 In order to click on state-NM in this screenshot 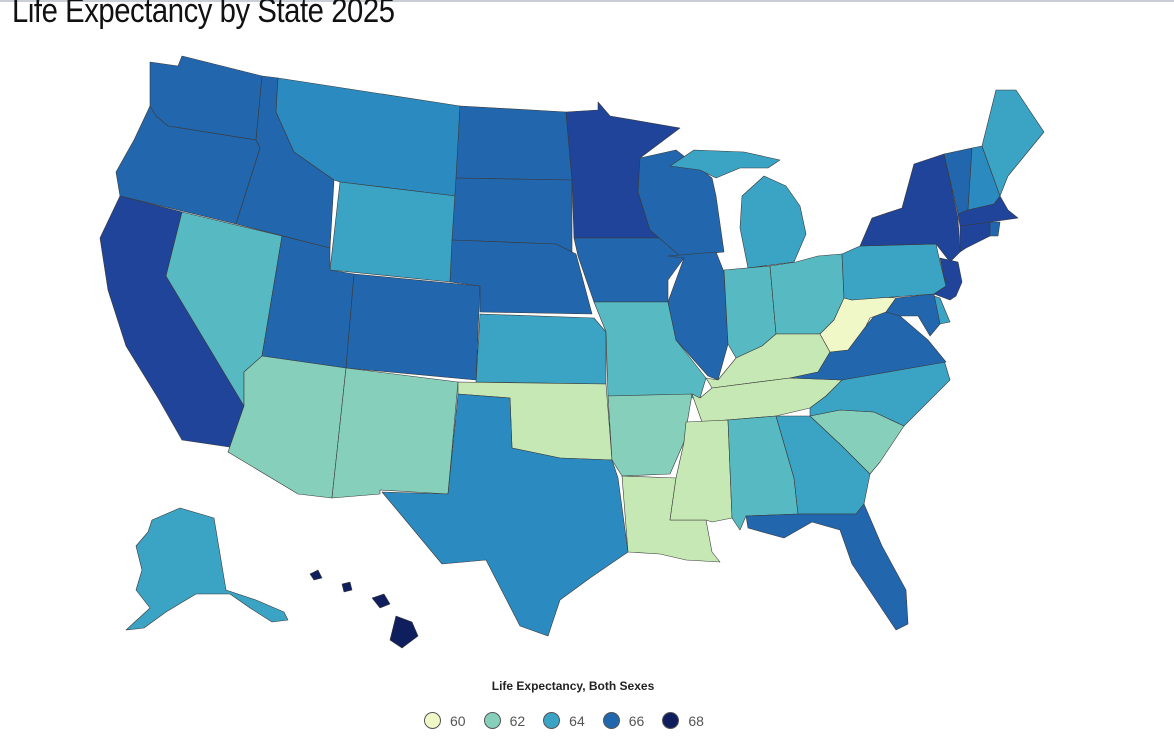, I will do `click(395, 433)`.